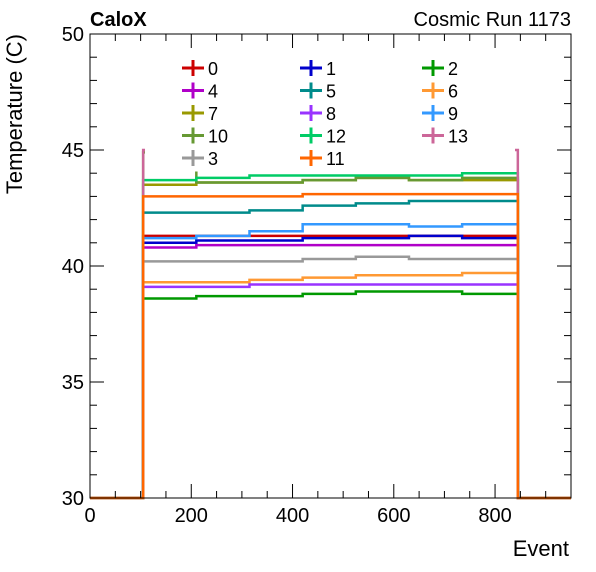 This screenshot has height=572, width=596. Describe the element at coordinates (541, 548) in the screenshot. I see `x-axis-title: Event` at that location.